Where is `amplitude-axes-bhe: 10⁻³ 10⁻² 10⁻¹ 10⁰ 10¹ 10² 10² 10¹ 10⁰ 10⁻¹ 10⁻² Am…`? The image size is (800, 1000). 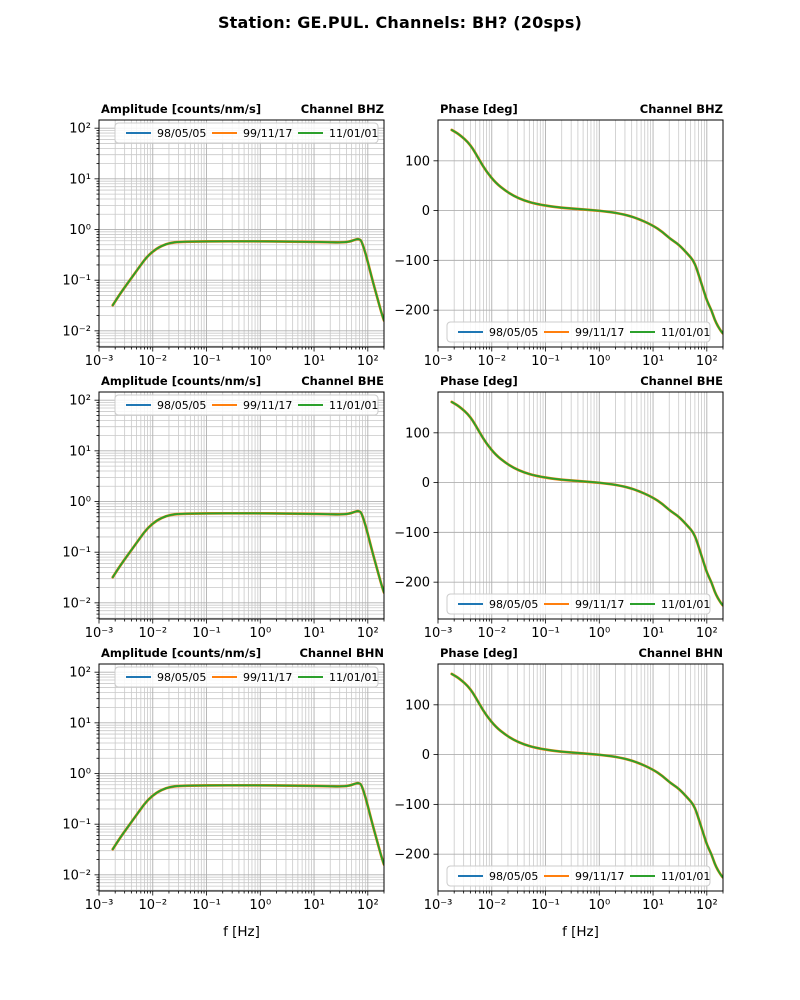
amplitude-axes-bhe: 10⁻³ 10⁻² 10⁻¹ 10⁰ 10¹ 10² 10² 10¹ 10⁰ 10⁻¹ 10⁻² Am… is located at coordinates (223, 507).